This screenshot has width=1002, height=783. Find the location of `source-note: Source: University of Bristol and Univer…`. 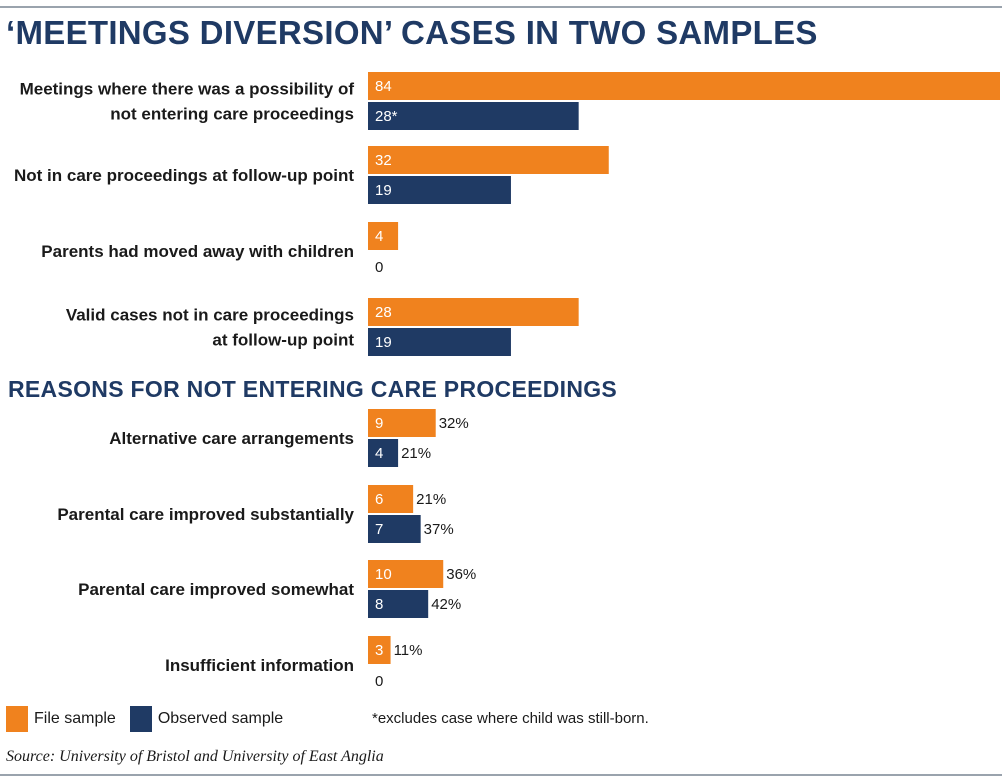

source-note: Source: University of Bristol and Univer… is located at coordinates (195, 756).